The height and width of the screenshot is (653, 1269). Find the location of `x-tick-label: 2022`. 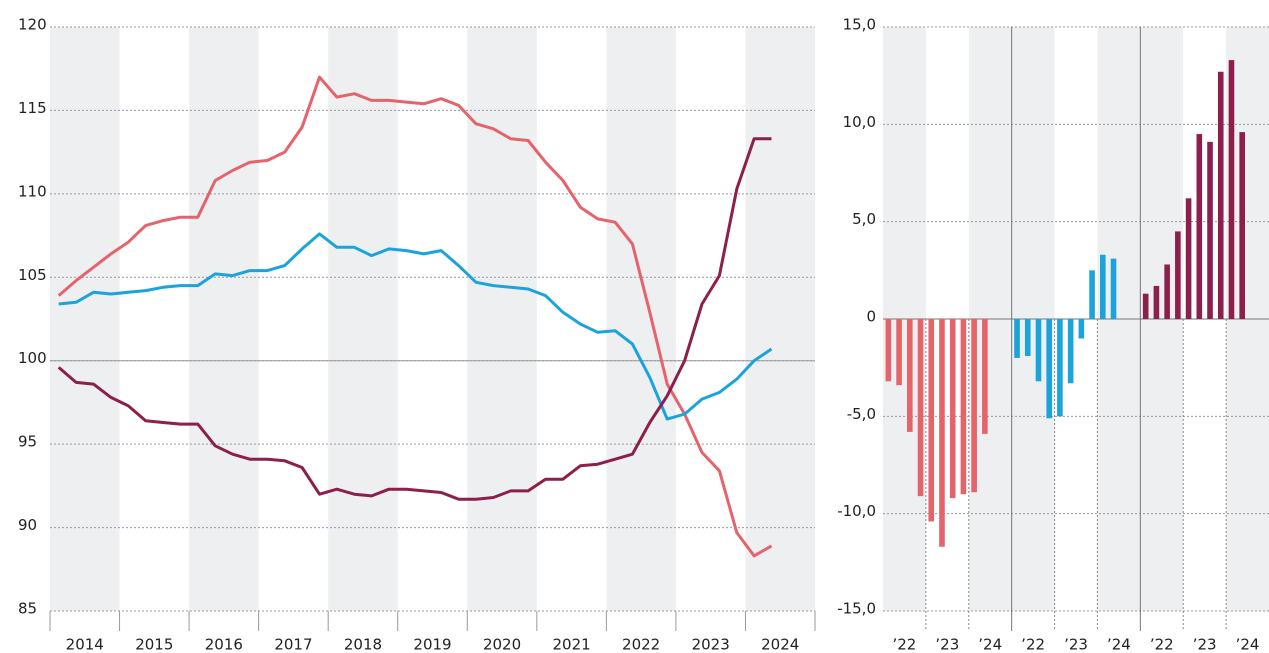

x-tick-label: 2022 is located at coordinates (641, 644).